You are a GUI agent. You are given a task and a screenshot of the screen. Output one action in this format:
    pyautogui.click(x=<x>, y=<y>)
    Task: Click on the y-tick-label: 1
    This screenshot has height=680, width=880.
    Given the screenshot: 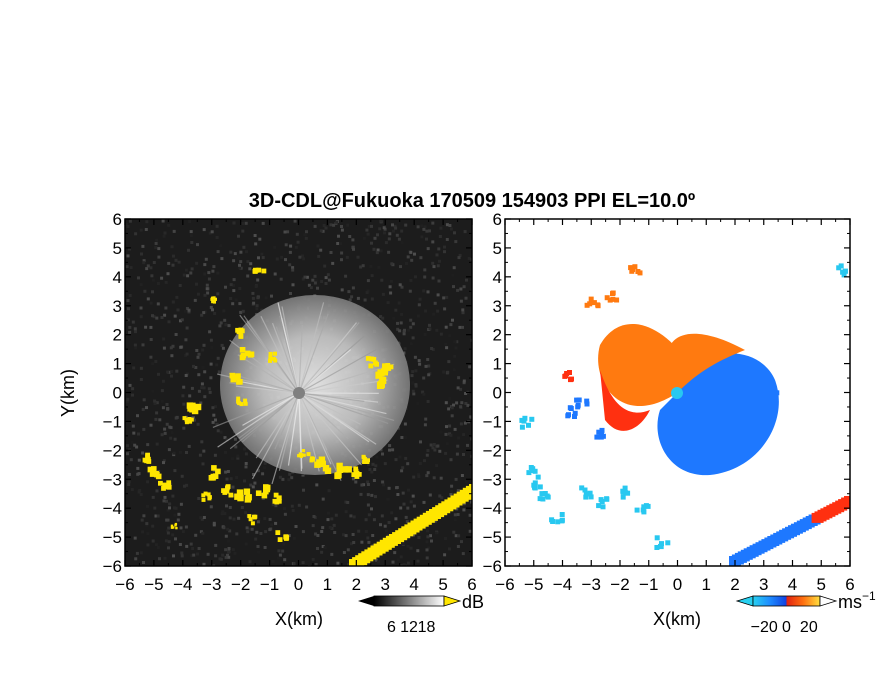 What is the action you would take?
    pyautogui.click(x=497, y=364)
    